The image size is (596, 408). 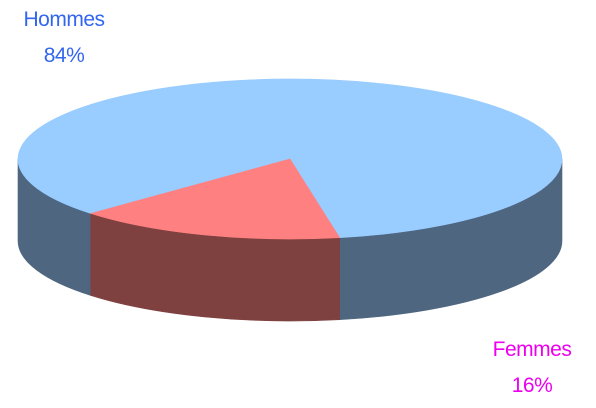 I want to click on label-hommes: Hommes 84%, so click(x=64, y=38).